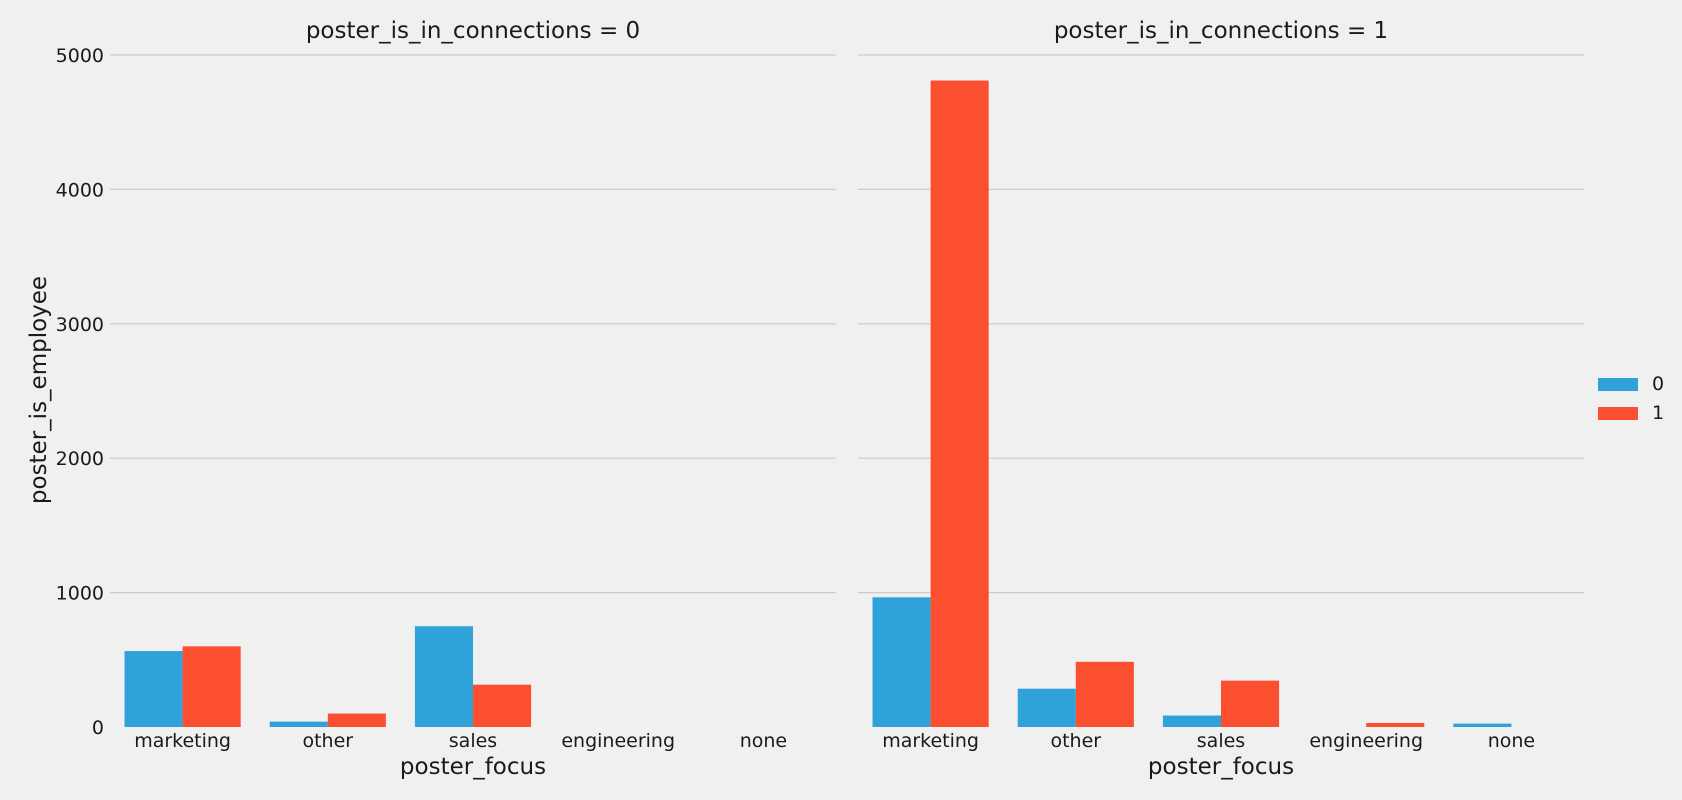  What do you see at coordinates (80, 190) in the screenshot?
I see `y-tick-label: 4000` at bounding box center [80, 190].